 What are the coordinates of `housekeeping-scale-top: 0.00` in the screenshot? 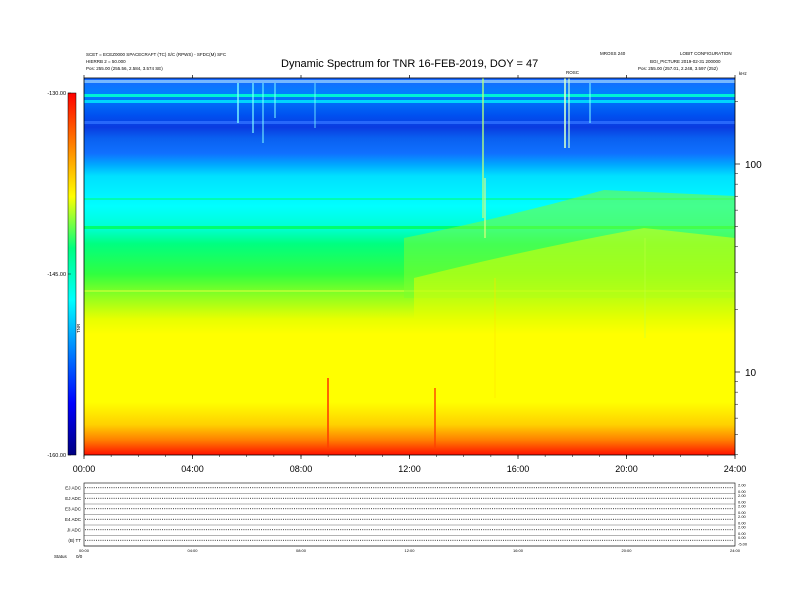 It's located at (742, 537).